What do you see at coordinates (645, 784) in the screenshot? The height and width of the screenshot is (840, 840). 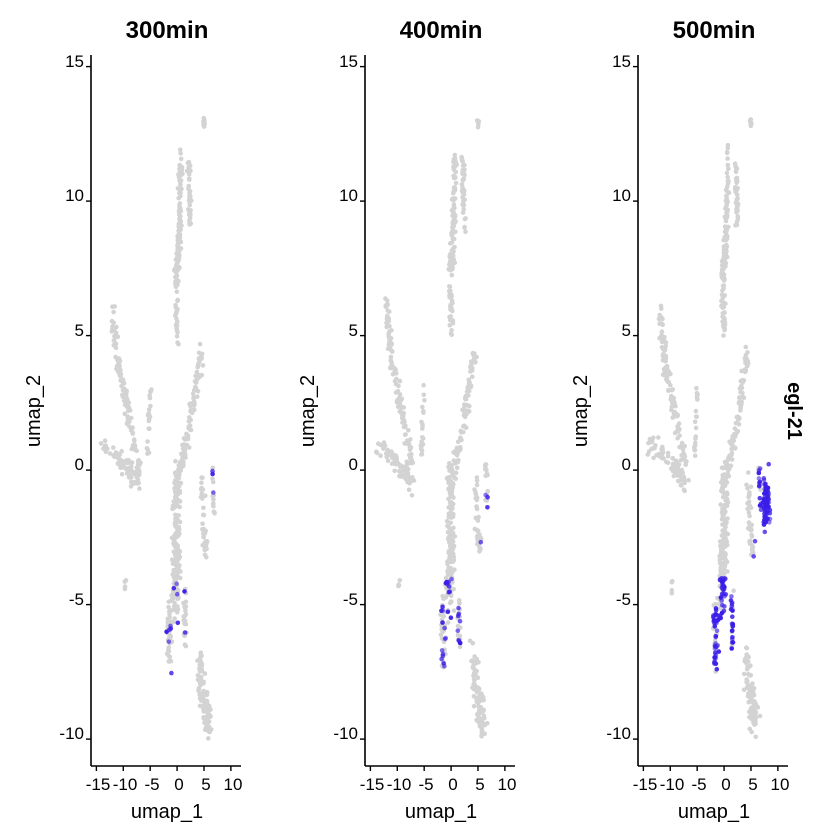 I see `x-tick-label: -15` at bounding box center [645, 784].